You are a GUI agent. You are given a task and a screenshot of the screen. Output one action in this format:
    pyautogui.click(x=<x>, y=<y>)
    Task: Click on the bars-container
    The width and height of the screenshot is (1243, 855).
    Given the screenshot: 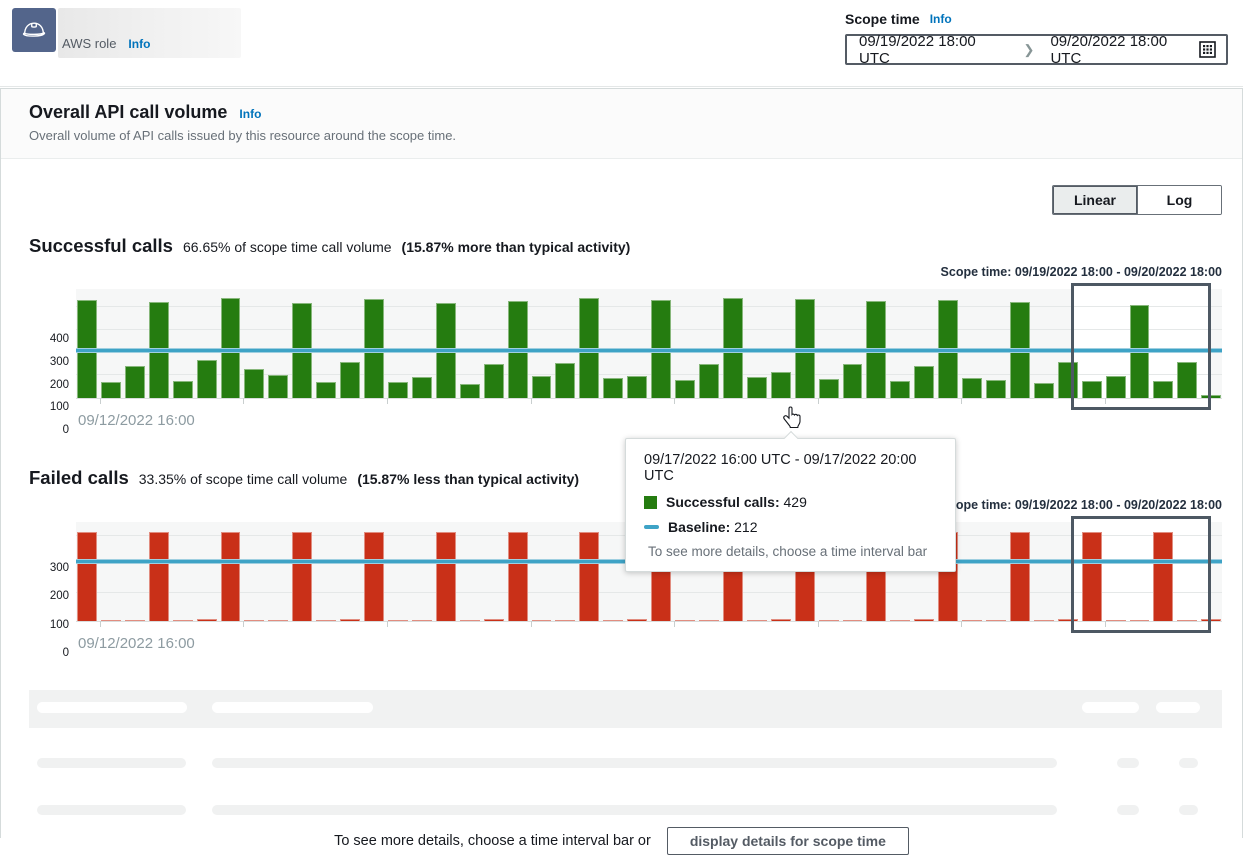 What is the action you would take?
    pyautogui.click(x=649, y=343)
    